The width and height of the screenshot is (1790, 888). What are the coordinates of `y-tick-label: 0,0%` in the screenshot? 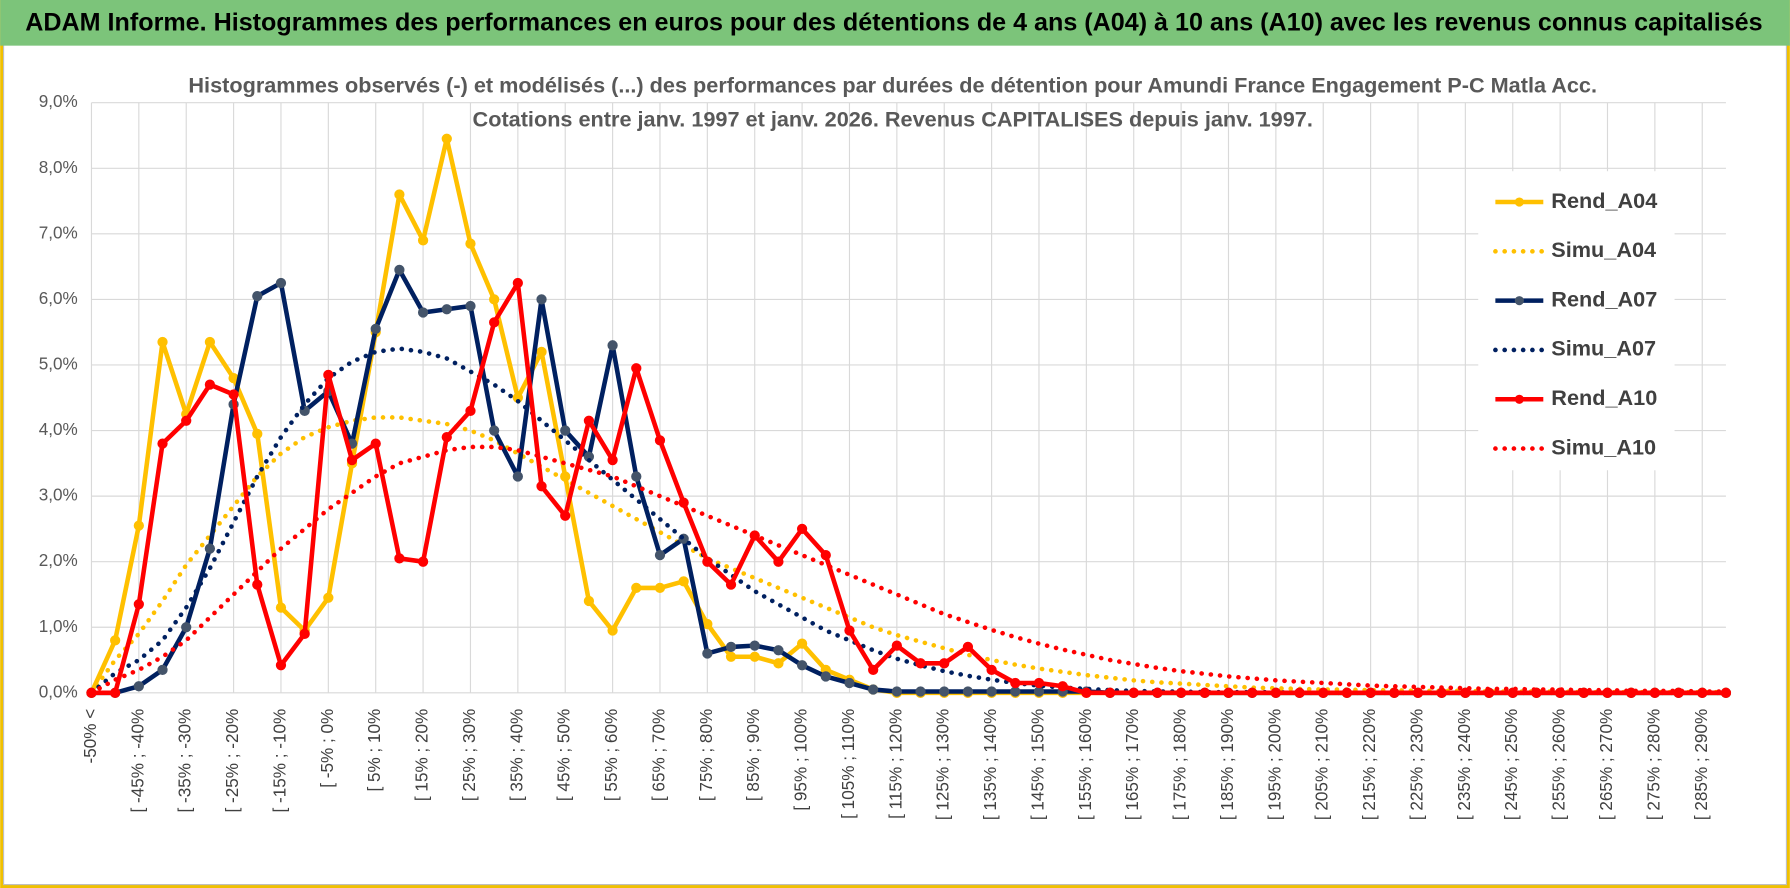 It's located at (58, 691).